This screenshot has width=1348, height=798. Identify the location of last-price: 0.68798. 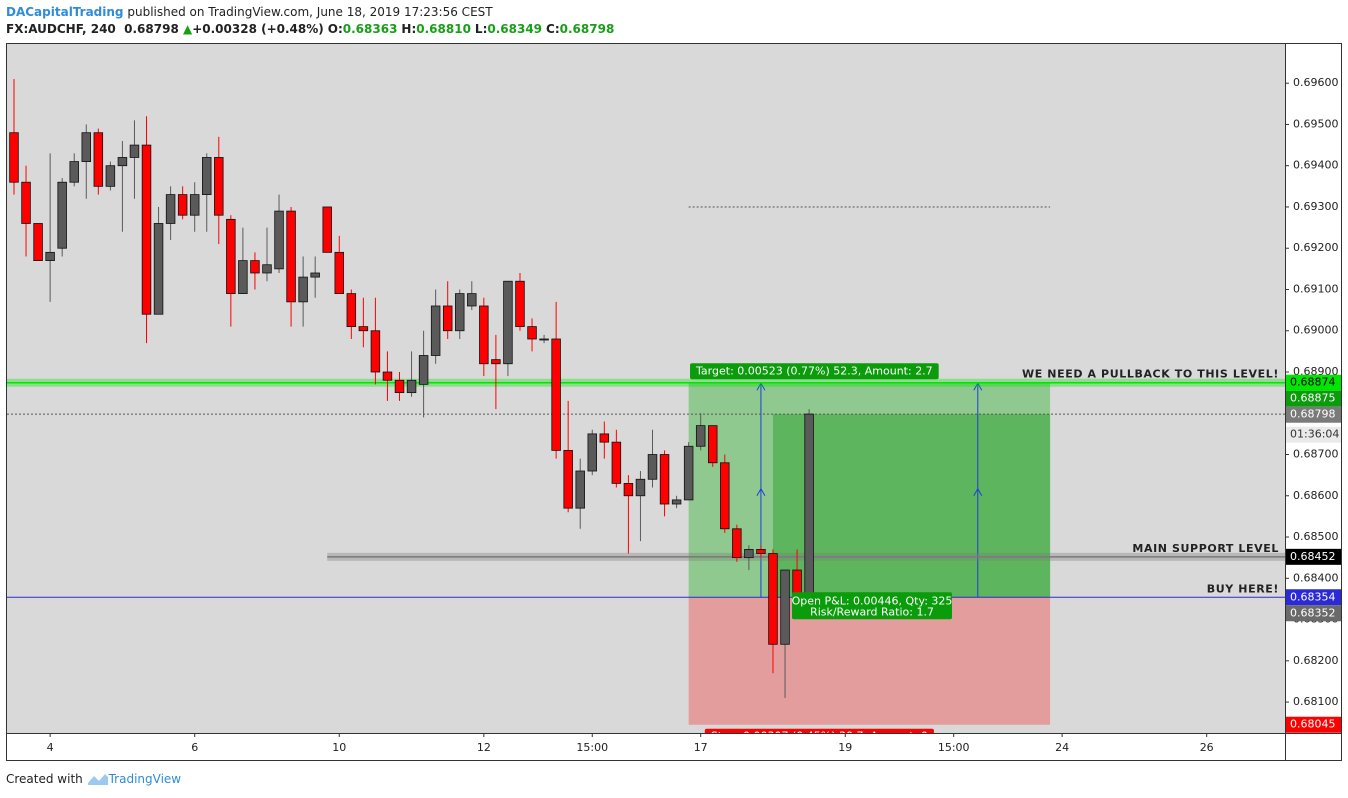
(151, 29).